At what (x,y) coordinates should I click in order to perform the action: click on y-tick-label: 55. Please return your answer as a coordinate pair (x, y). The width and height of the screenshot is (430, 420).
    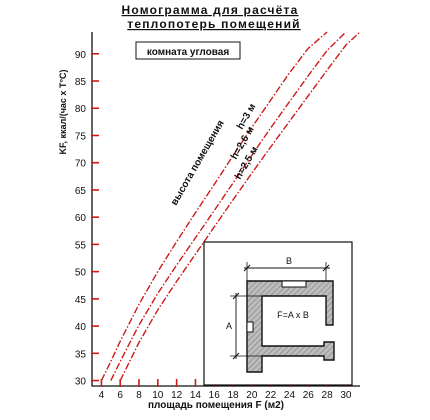
    Looking at the image, I should click on (81, 245).